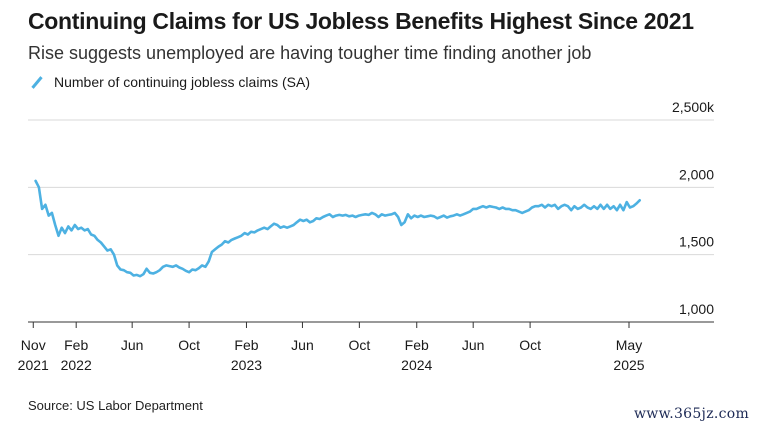 The height and width of the screenshot is (431, 759). I want to click on legend: Number of continuing jobless claims (SA), so click(169, 82).